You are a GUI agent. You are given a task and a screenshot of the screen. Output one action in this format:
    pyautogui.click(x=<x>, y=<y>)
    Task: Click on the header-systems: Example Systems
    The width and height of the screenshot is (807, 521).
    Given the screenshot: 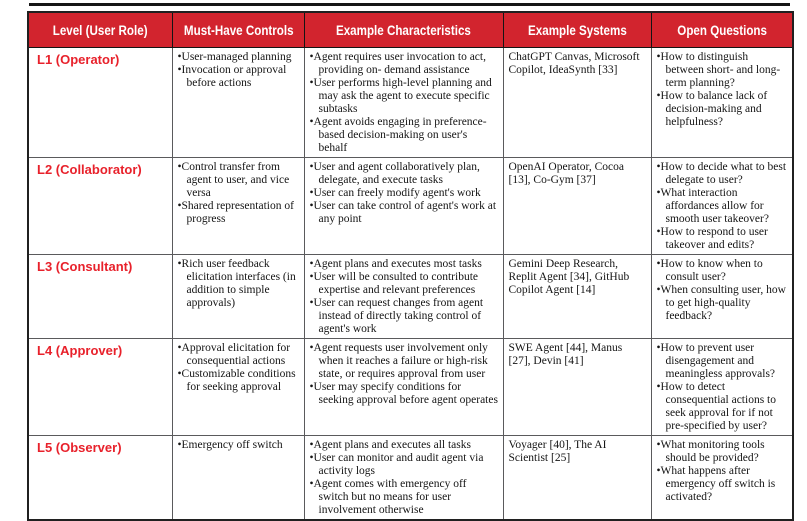 What is the action you would take?
    pyautogui.click(x=577, y=29)
    